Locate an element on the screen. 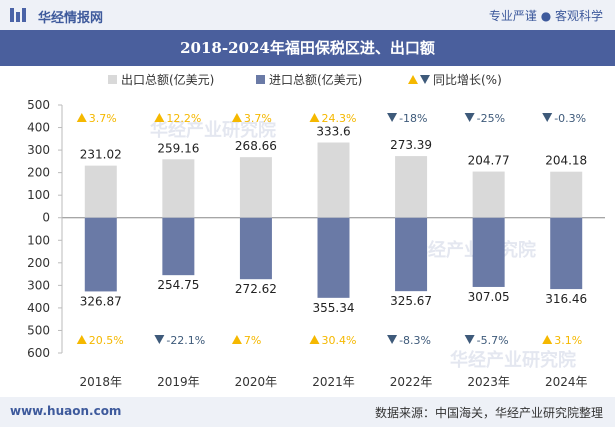  legend-label: 出口总额(亿美元) is located at coordinates (167, 79).